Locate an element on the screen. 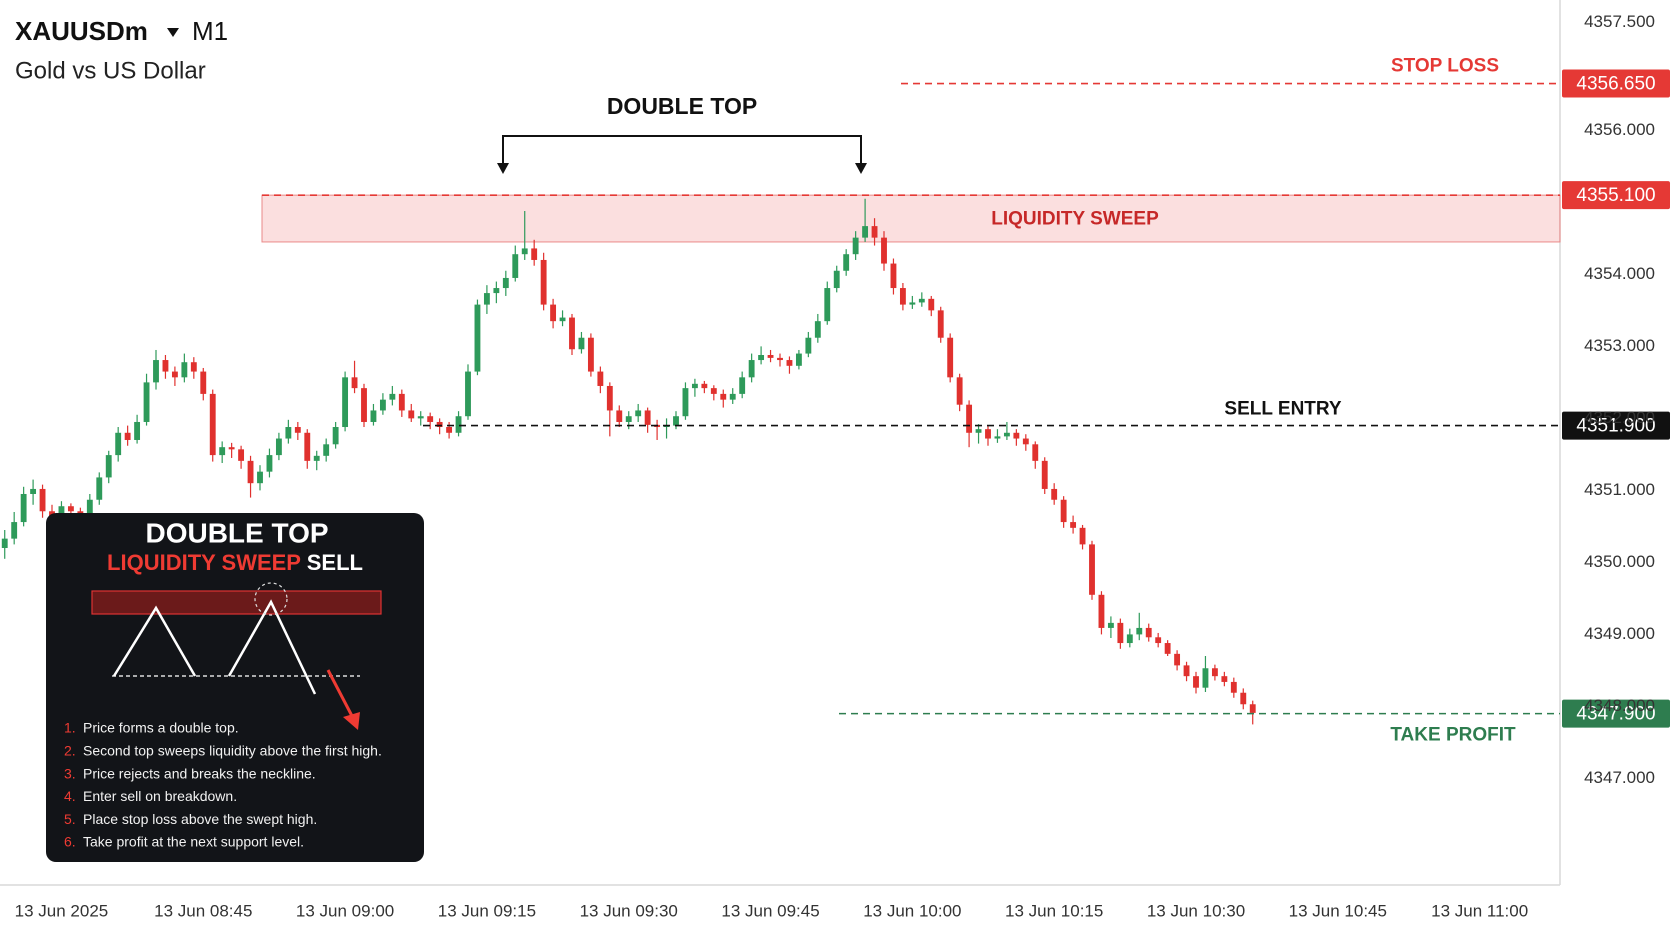 Image resolution: width=1672 pixels, height=941 pixels. price-badge is located at coordinates (1616, 425).